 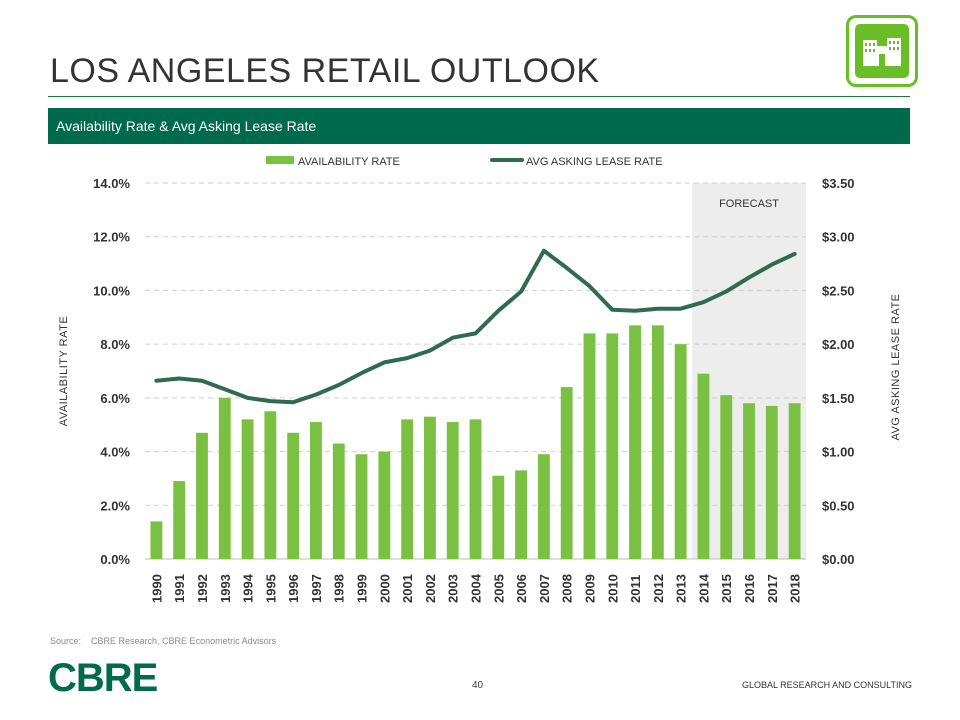 I want to click on legend-swatch-bar, so click(x=280, y=160).